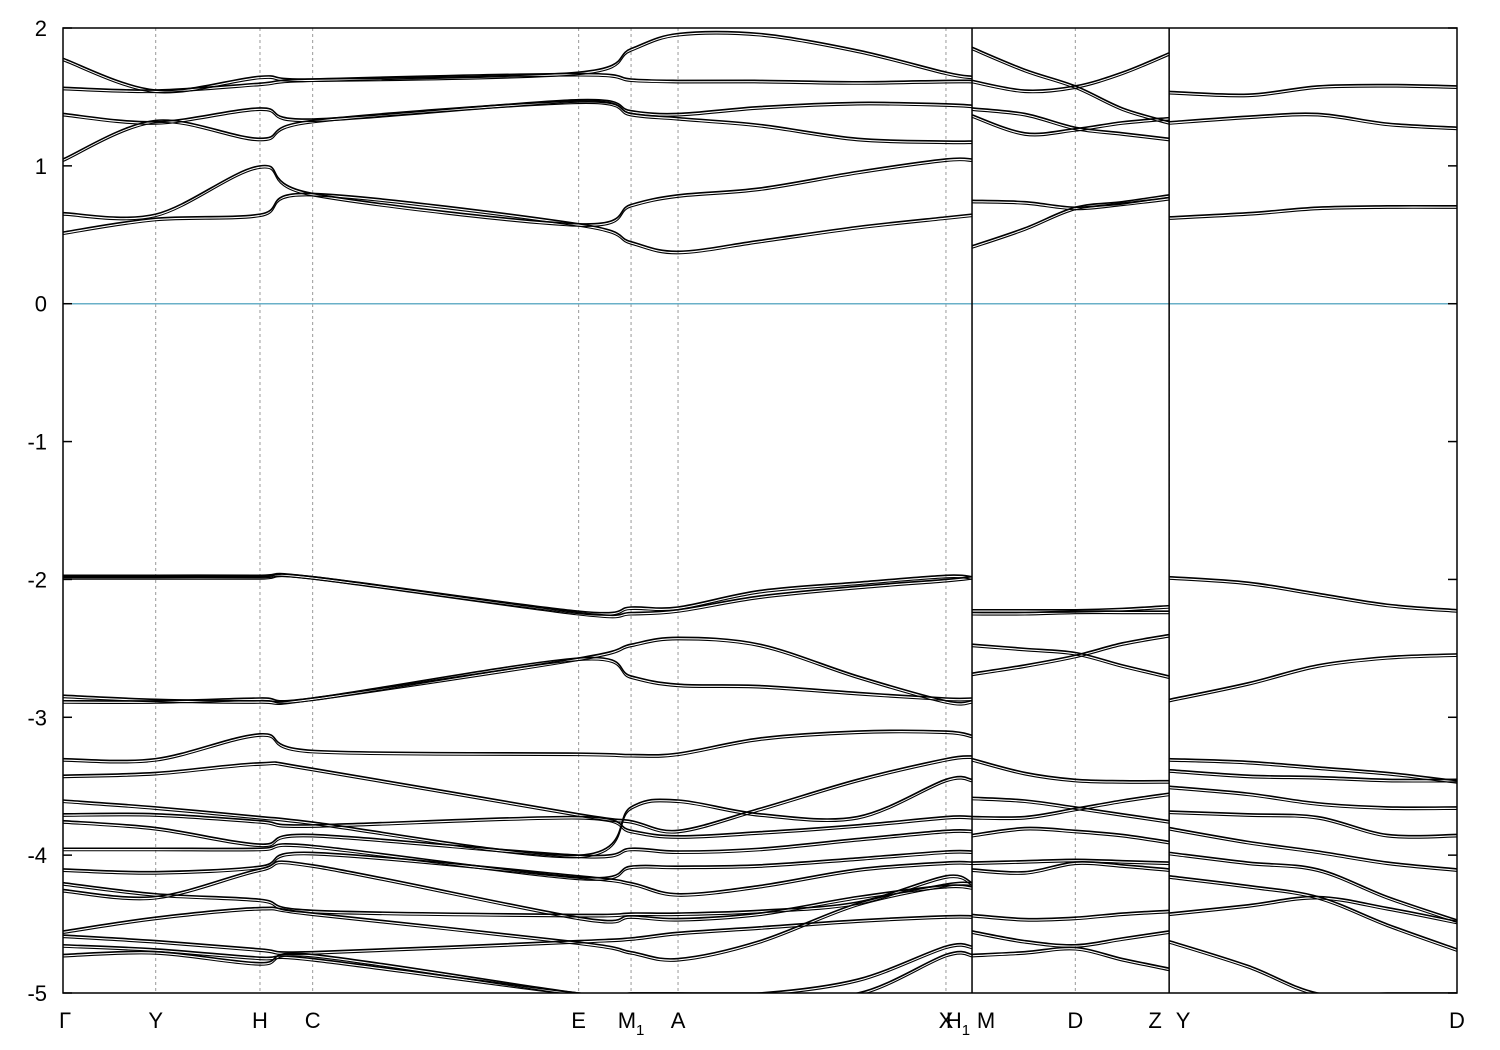 The height and width of the screenshot is (1050, 1500). What do you see at coordinates (37, 993) in the screenshot?
I see `y-tick-label: -5` at bounding box center [37, 993].